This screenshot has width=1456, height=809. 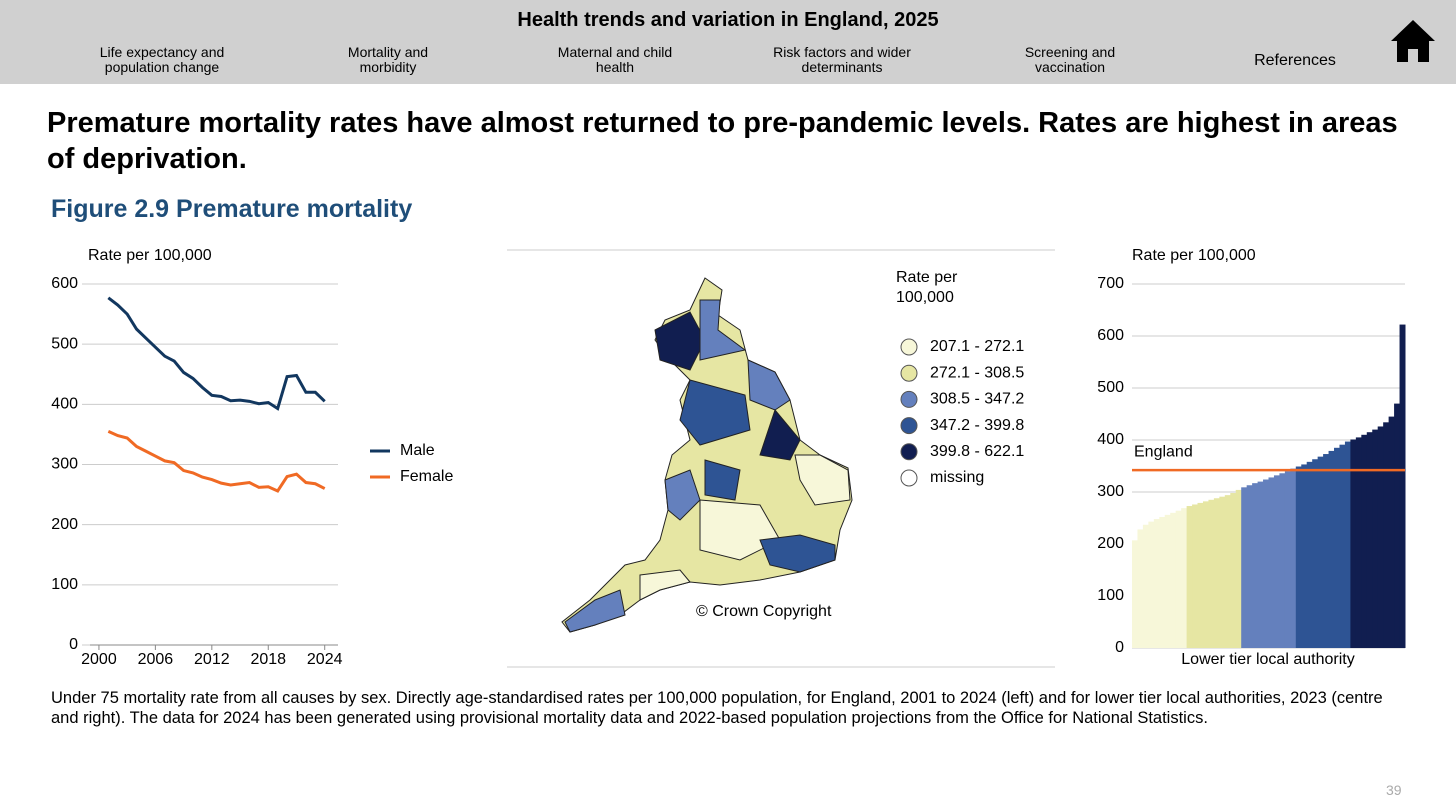 What do you see at coordinates (842, 59) in the screenshot?
I see `nav-link: Risk factors and wider determinants` at bounding box center [842, 59].